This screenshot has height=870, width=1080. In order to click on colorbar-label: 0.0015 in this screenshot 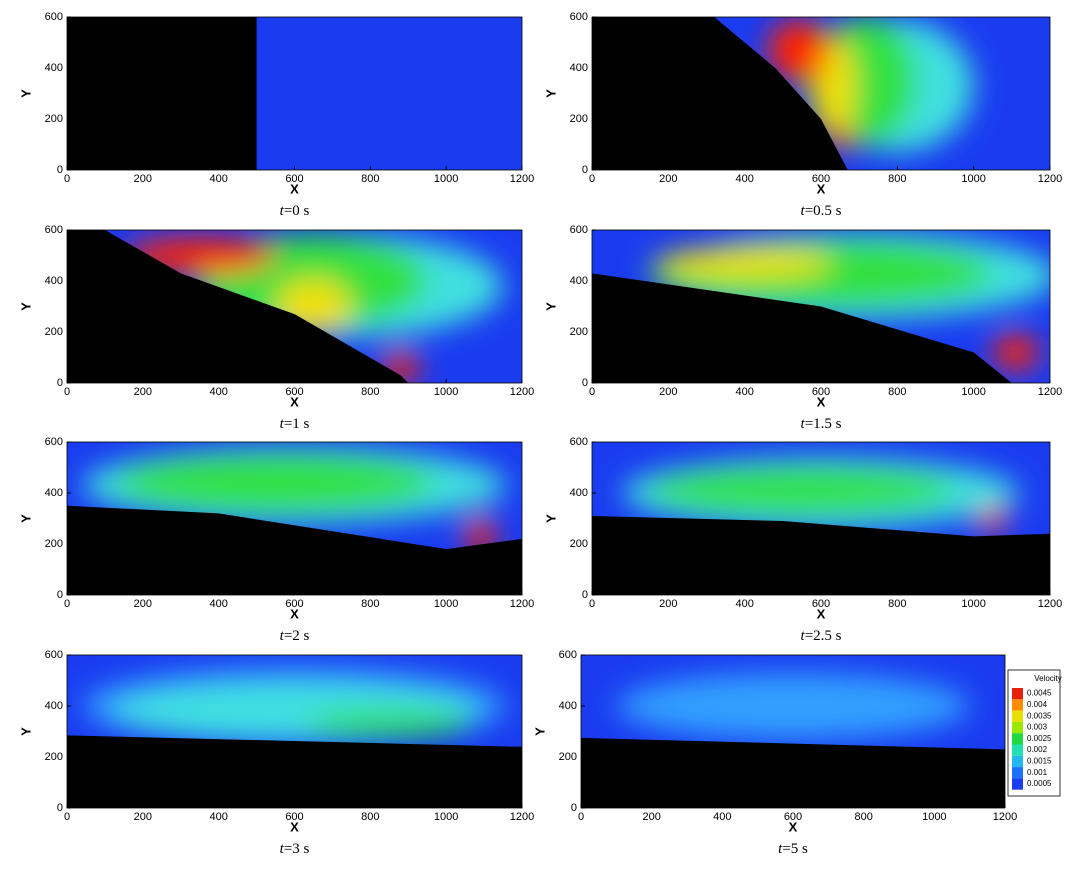, I will do `click(1039, 761)`.